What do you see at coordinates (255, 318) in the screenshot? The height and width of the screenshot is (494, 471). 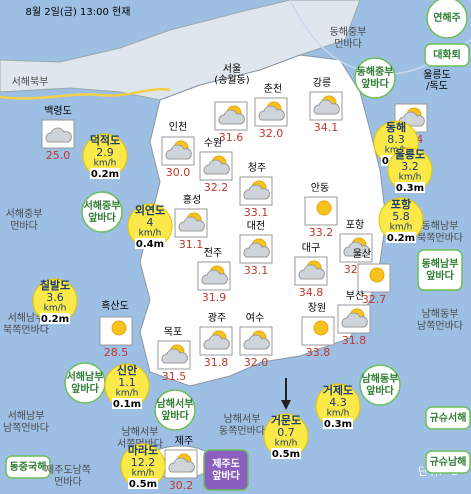 I see `city-name: 여수` at bounding box center [255, 318].